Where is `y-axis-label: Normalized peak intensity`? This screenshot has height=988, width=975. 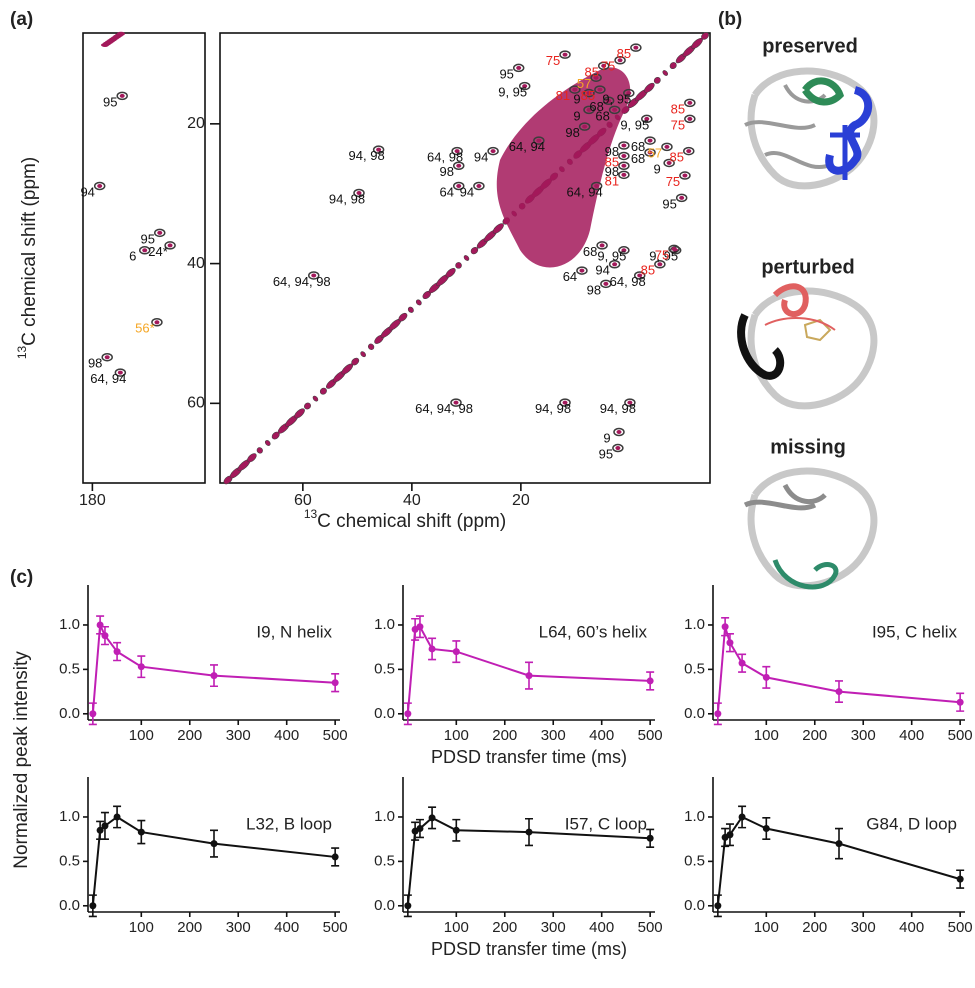
y-axis-label: Normalized peak intensity is located at coordinates (21, 760).